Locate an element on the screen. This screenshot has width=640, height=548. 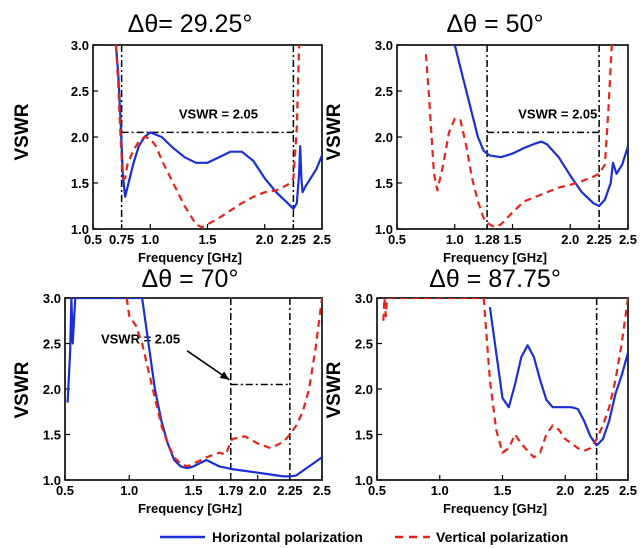
panel-1-xtick-label: 2.5 is located at coordinates (322, 239).